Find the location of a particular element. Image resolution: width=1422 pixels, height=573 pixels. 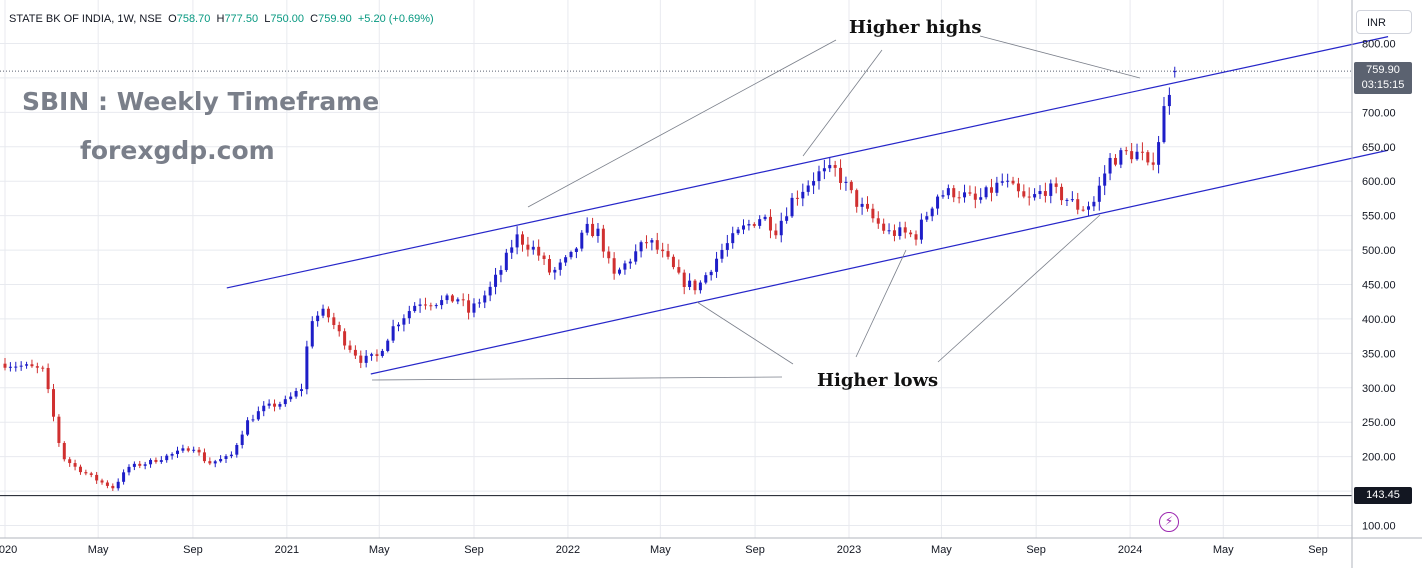

annotation-higher-lows: Higher lows is located at coordinates (878, 380).